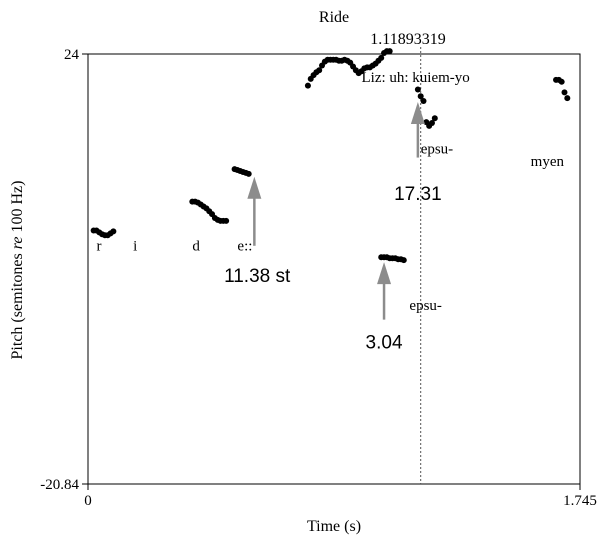 This screenshot has width=608, height=539. I want to click on x-axis-label: Time (s), so click(334, 526).